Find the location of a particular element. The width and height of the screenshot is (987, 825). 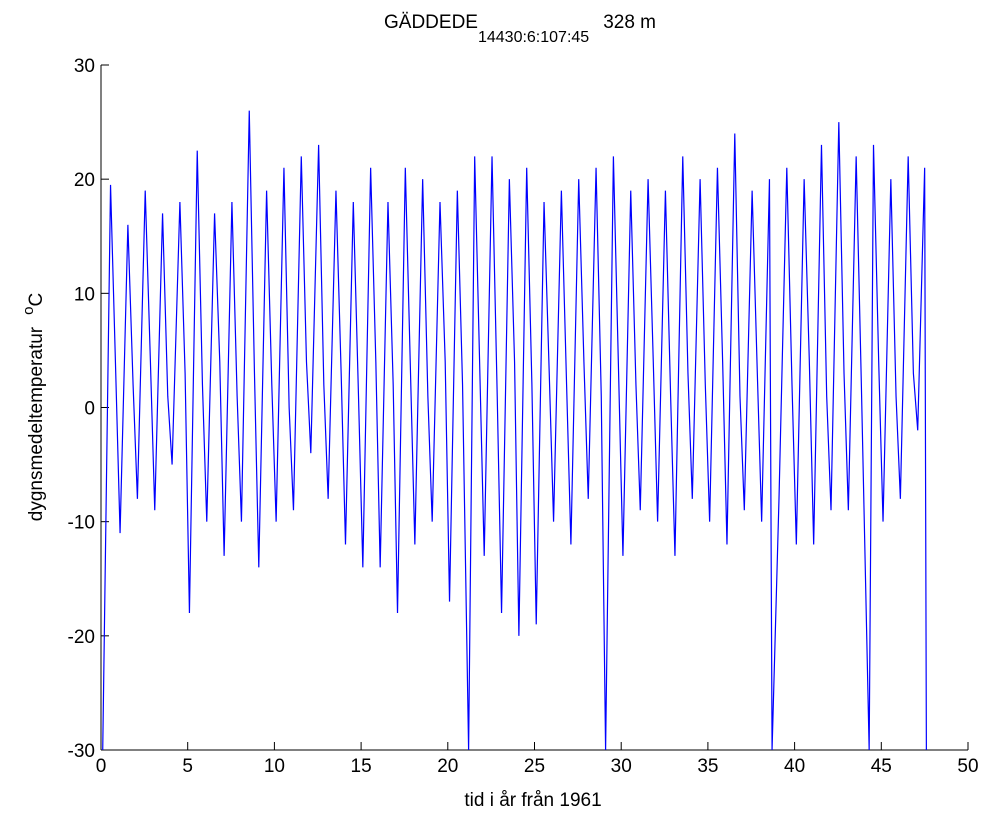

y-axis-label: dygnsmedeltemperatur oC is located at coordinates (33, 407).